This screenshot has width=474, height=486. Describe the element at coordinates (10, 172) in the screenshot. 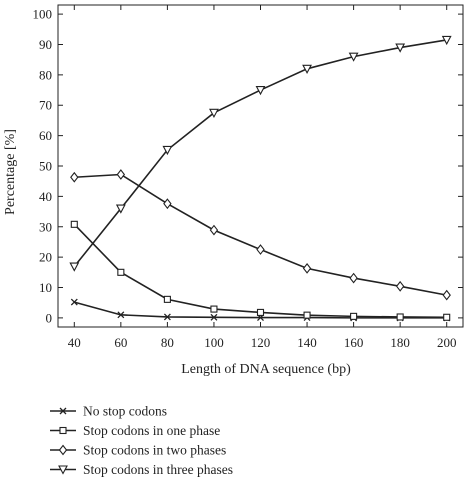

I see `y-axis-label: Percentage [%]` at that location.